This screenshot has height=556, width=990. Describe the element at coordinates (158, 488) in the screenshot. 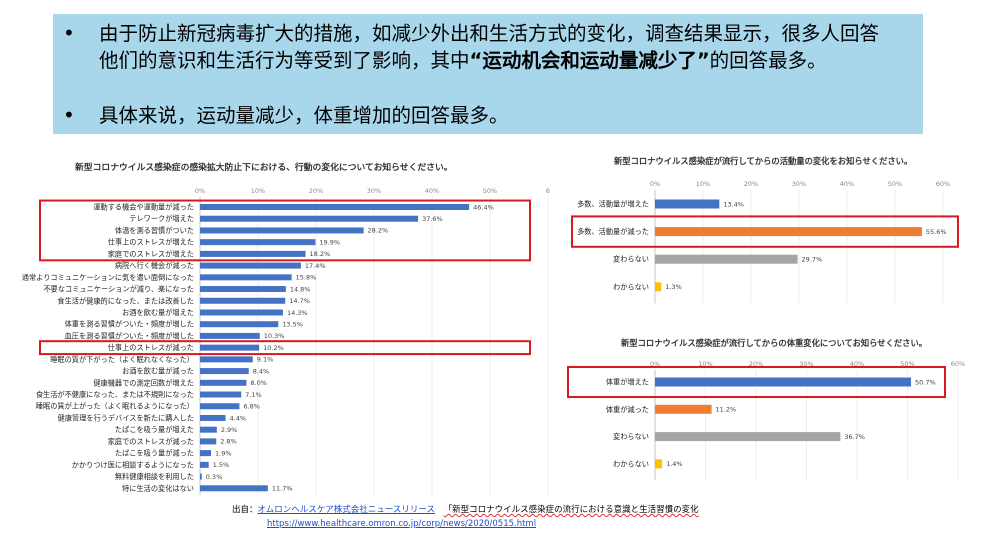

I see `action-category-label: 特に生活の変化はない` at that location.